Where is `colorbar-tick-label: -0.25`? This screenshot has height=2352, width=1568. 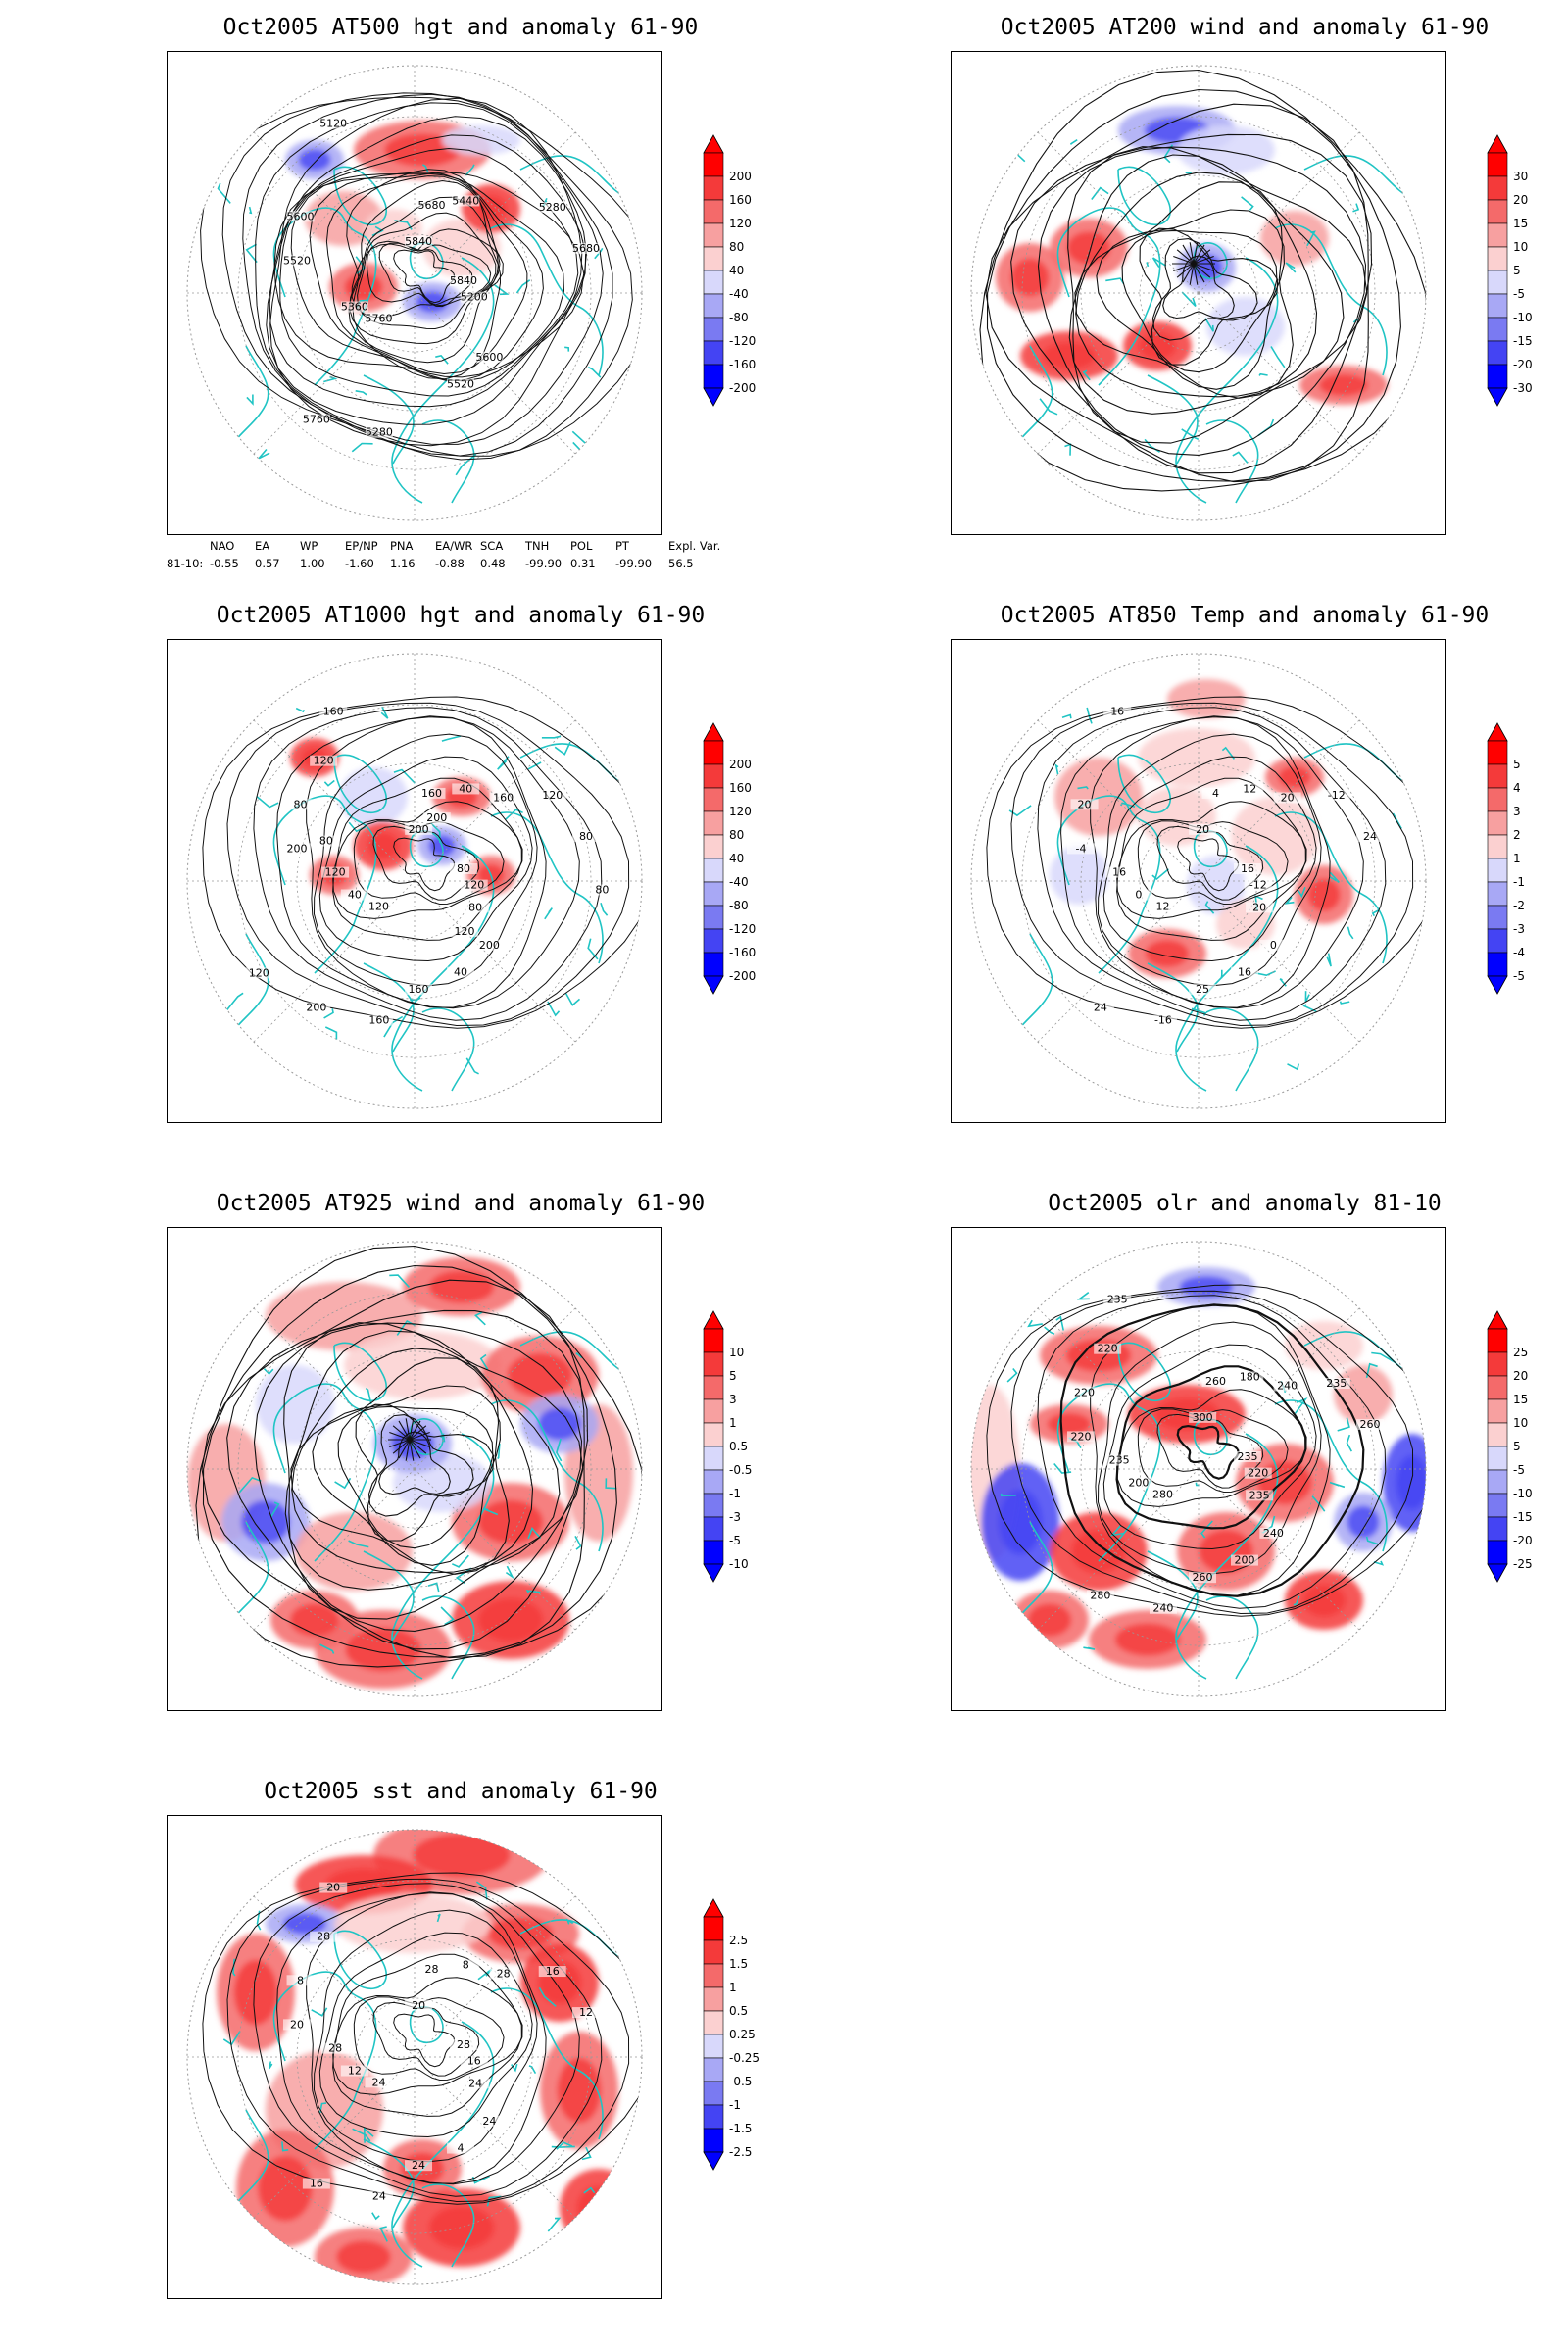
colorbar-tick-label: -0.25 is located at coordinates (744, 2058).